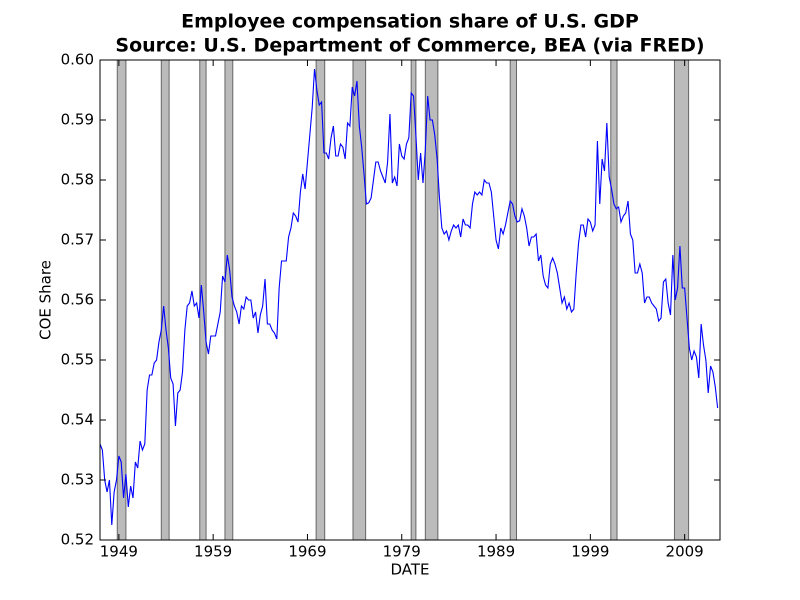  I want to click on x-axis-label: DATE, so click(409, 570).